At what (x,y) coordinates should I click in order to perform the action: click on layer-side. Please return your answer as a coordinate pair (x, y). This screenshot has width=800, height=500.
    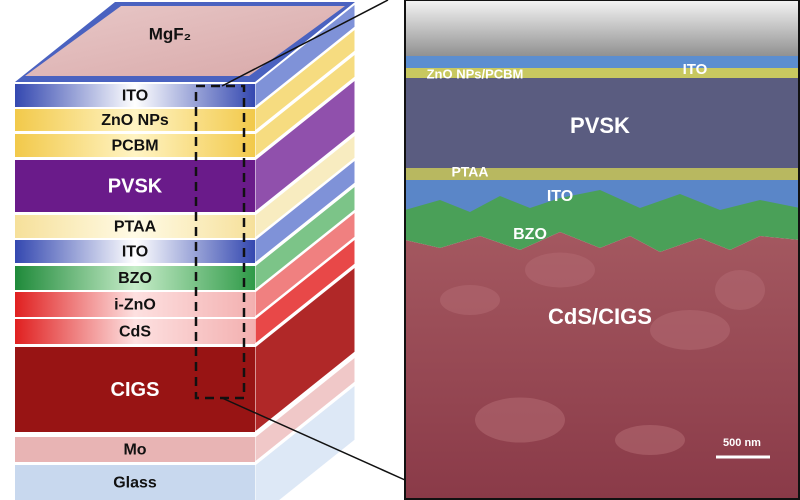
    Looking at the image, I should click on (305, 441).